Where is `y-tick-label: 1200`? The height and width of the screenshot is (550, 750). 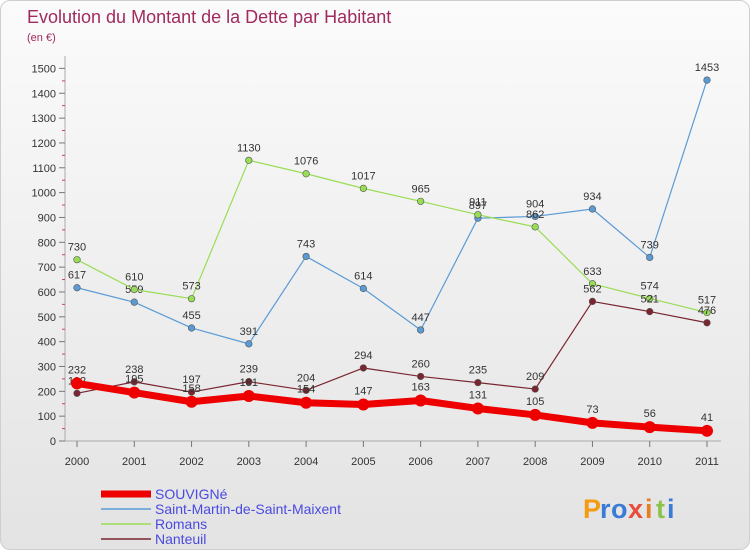 y-tick-label: 1200 is located at coordinates (44, 144).